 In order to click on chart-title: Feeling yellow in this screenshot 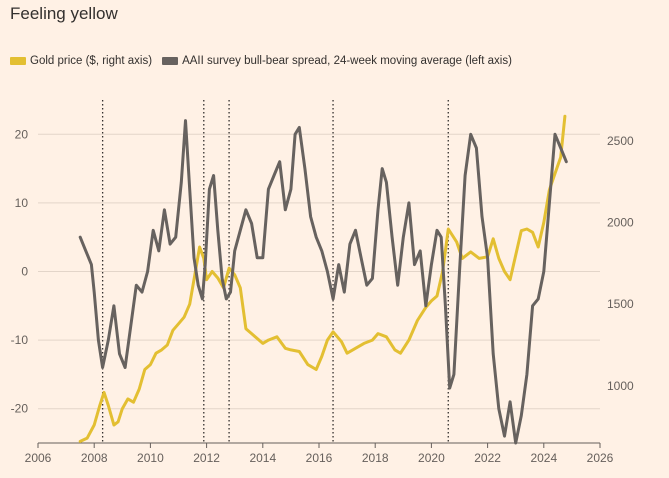, I will do `click(64, 13)`.